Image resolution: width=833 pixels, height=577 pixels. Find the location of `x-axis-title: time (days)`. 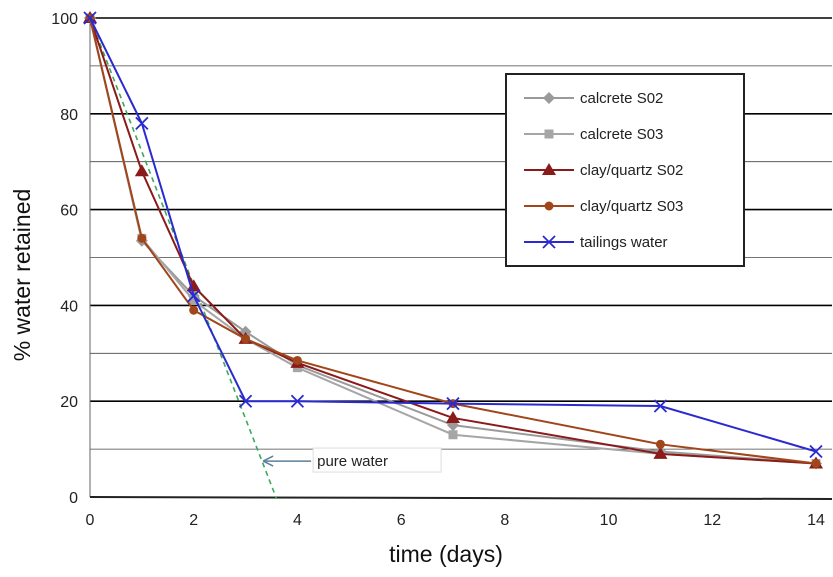

x-axis-title: time (days) is located at coordinates (446, 554).